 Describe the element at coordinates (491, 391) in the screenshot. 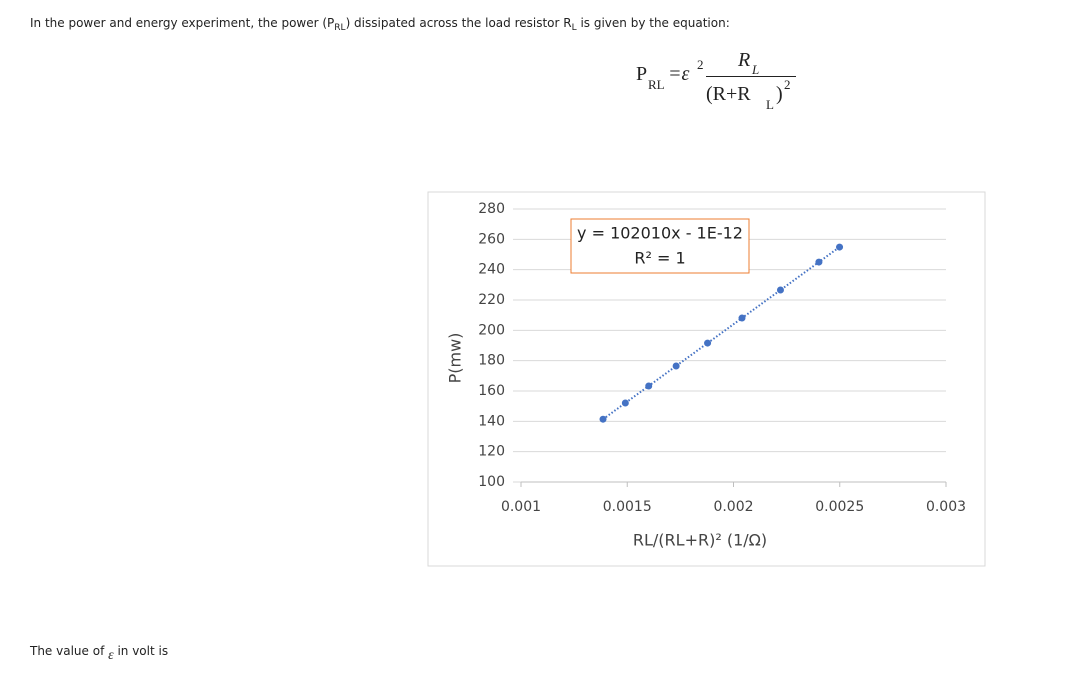

I see `y-tick-label: 160` at that location.